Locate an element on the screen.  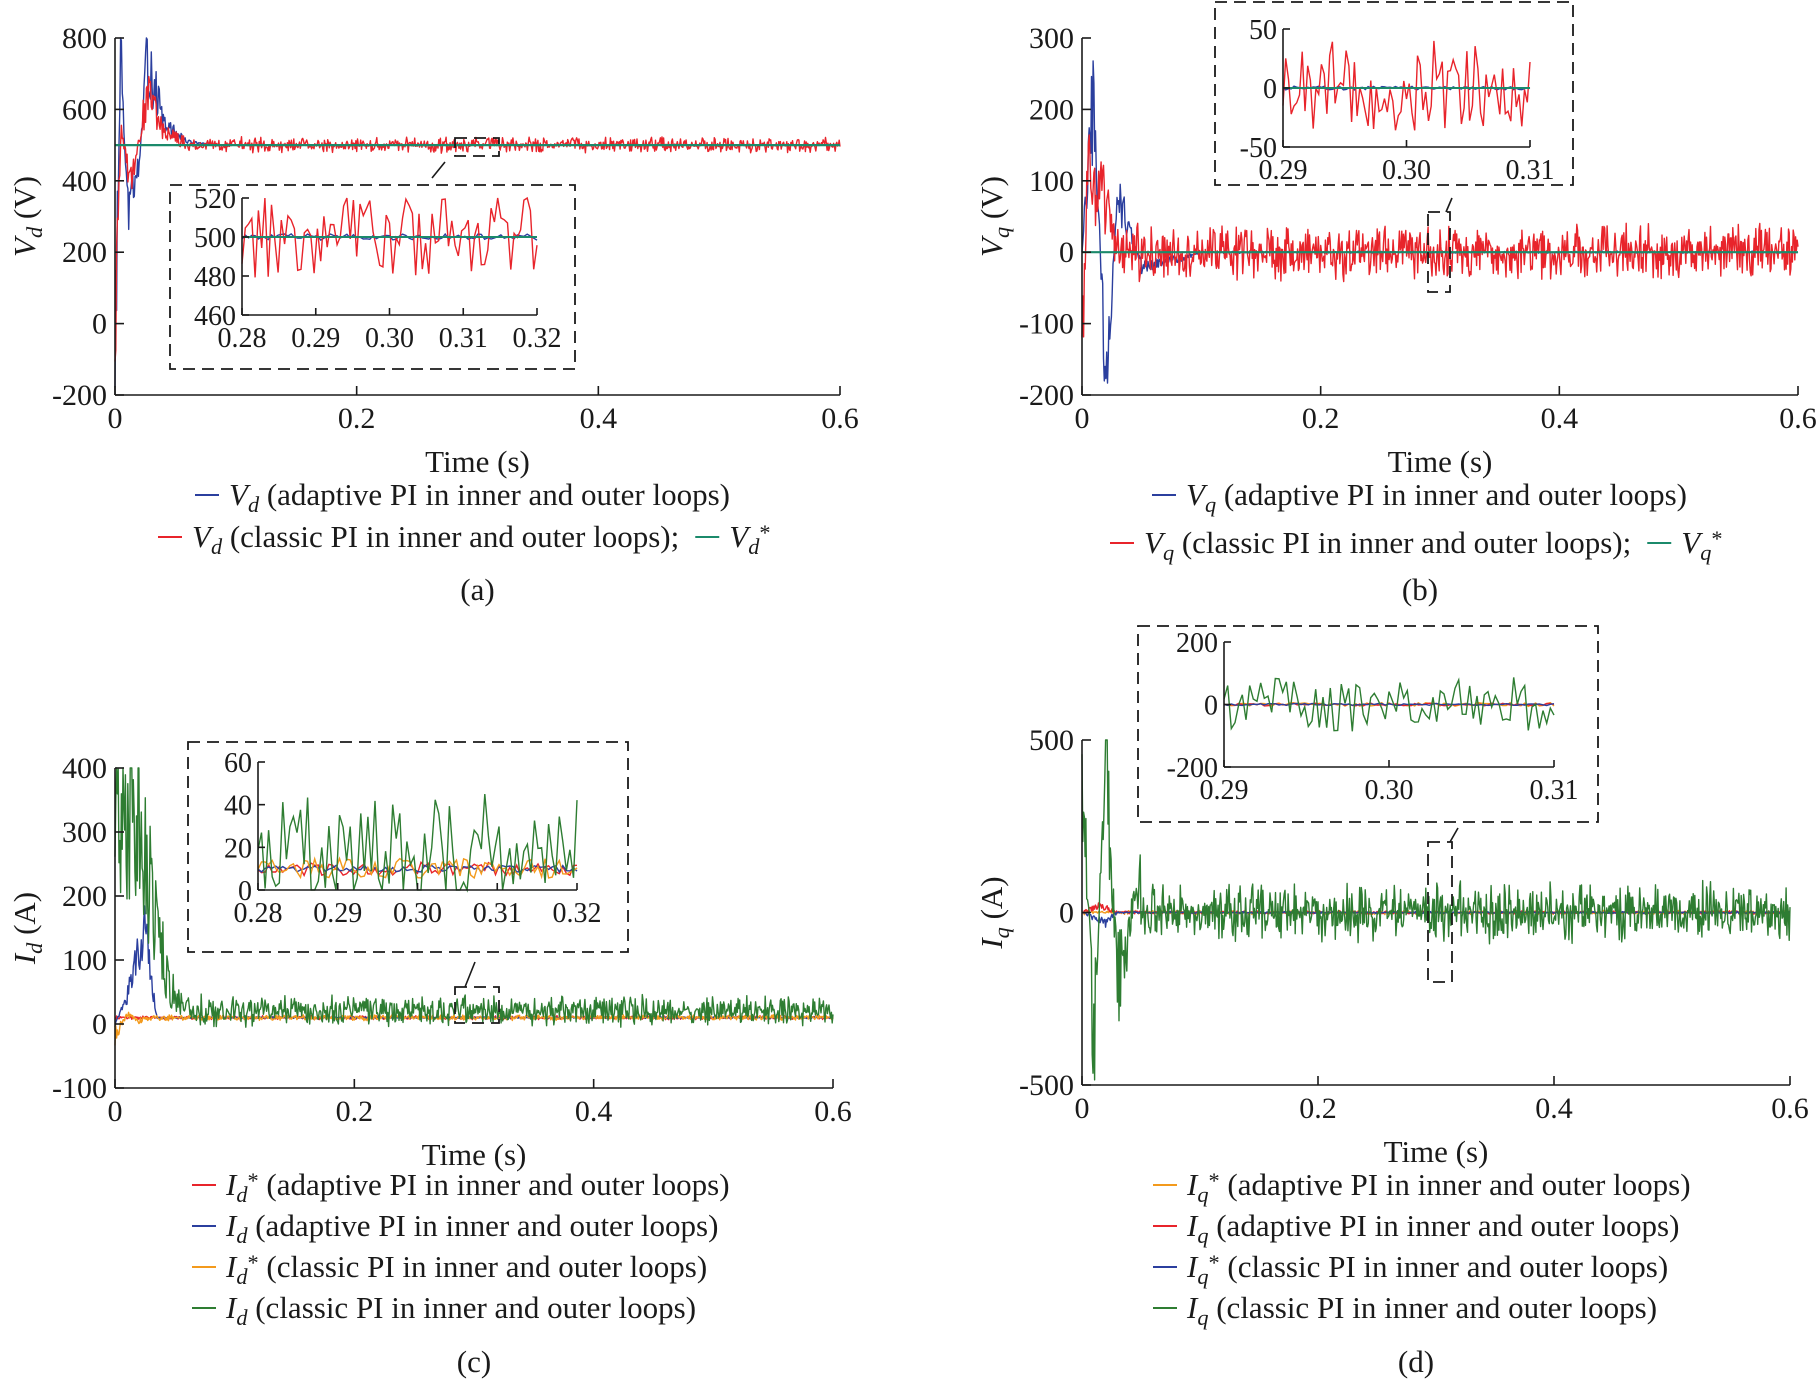
zoom-region-d is located at coordinates (1440, 912).